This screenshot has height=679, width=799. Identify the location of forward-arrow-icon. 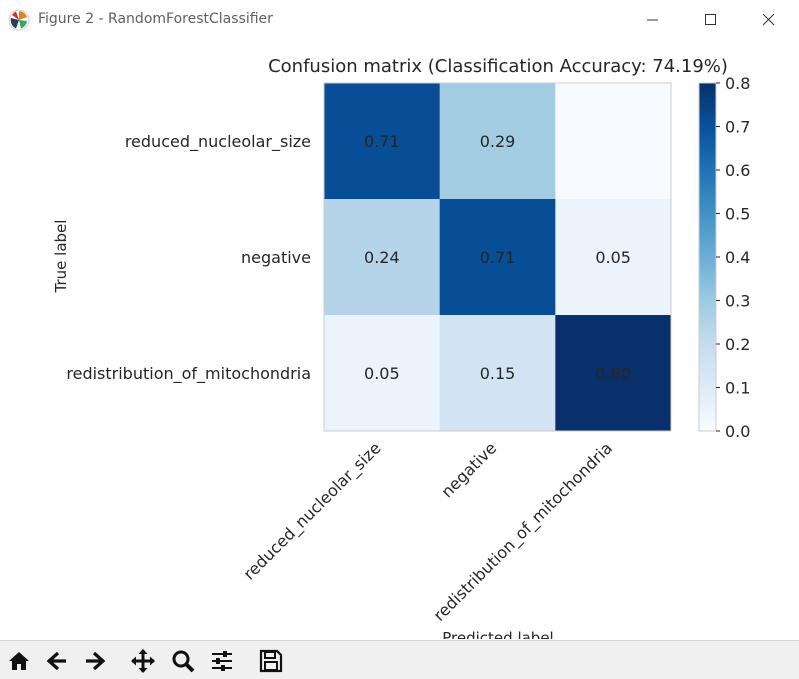
(96, 661).